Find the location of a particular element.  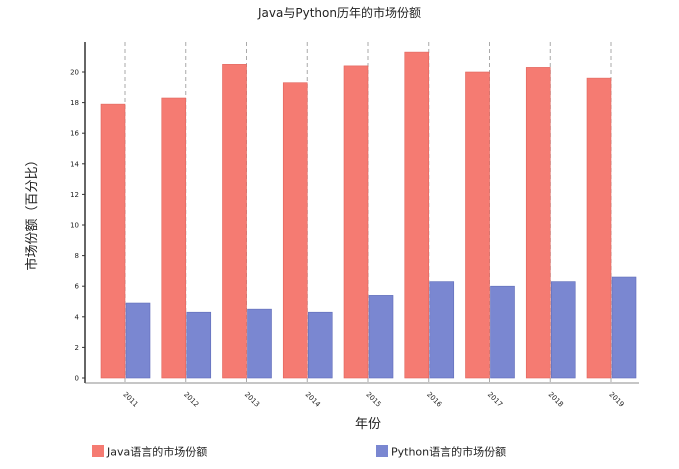

bar-python-2013 is located at coordinates (259, 343).